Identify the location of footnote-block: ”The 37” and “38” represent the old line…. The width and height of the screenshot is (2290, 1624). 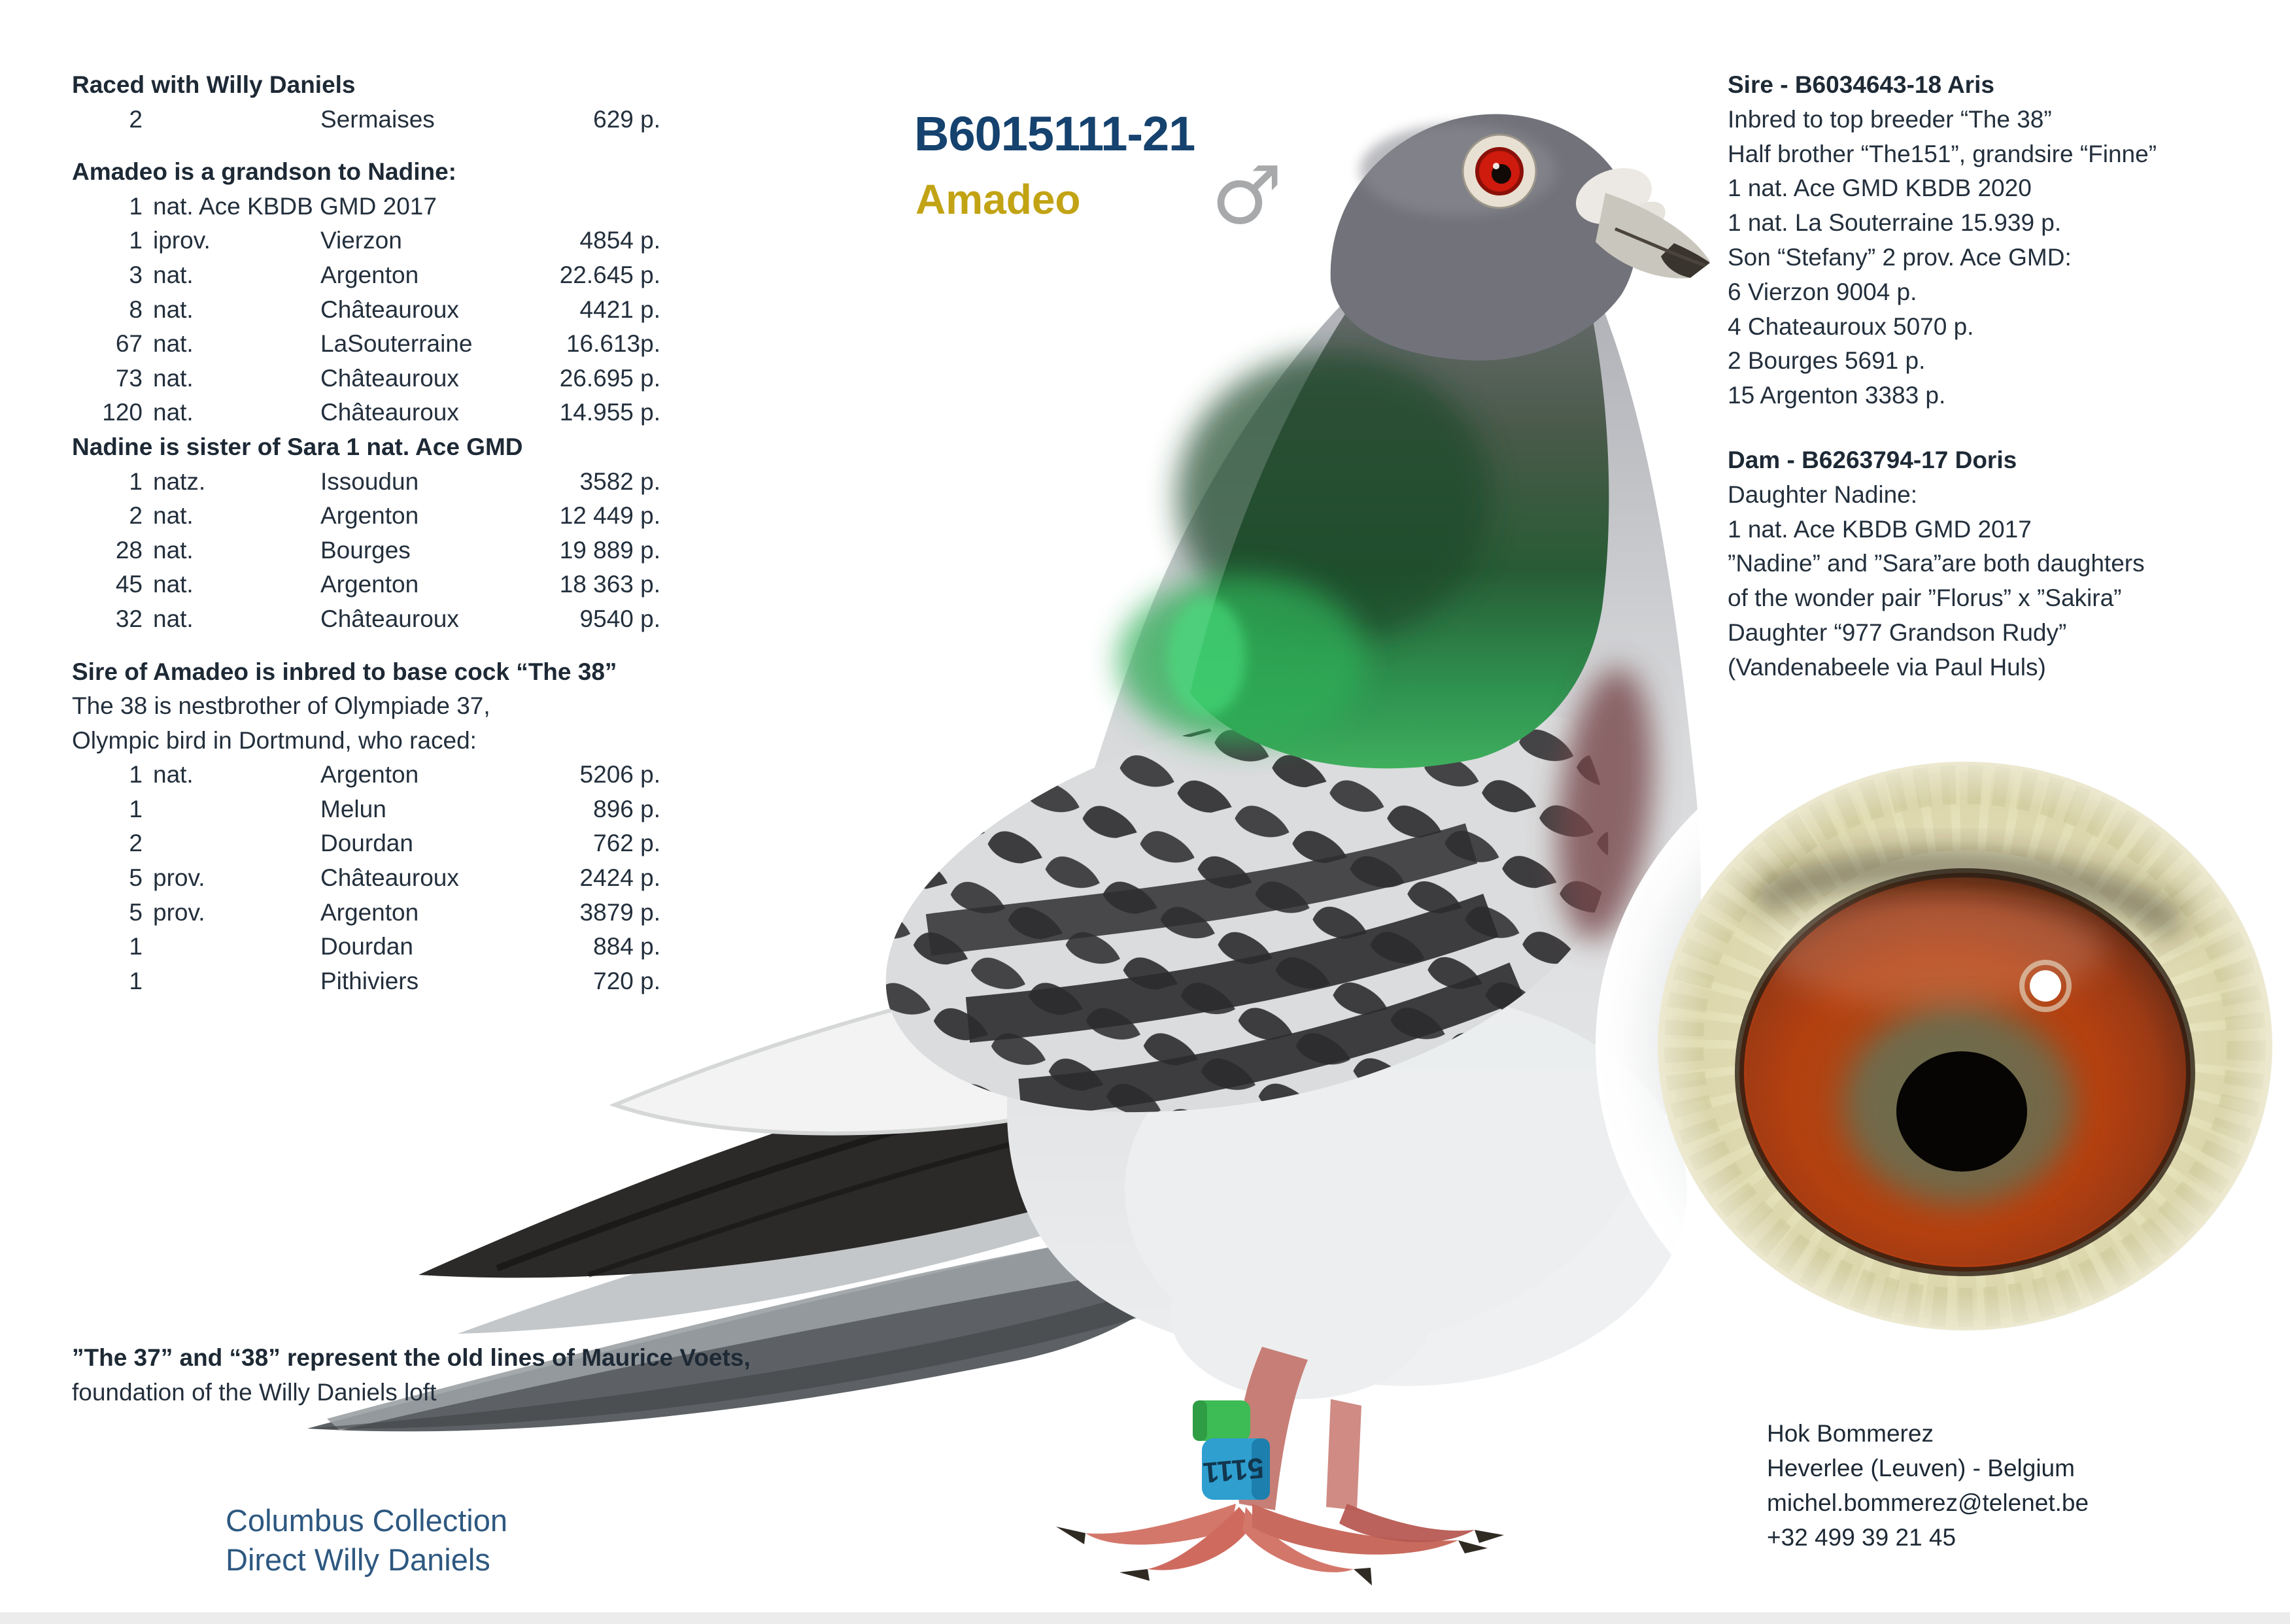
(411, 1375).